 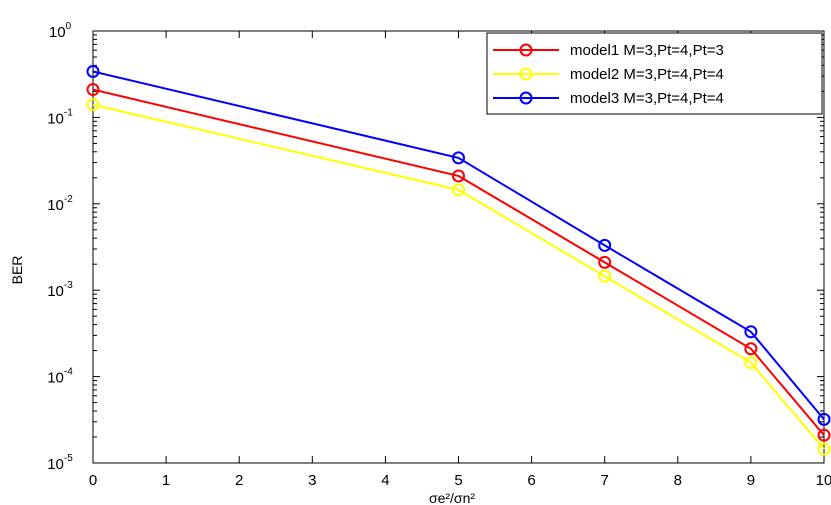 I want to click on y-tick-label: 10⁻¹, so click(x=60, y=117).